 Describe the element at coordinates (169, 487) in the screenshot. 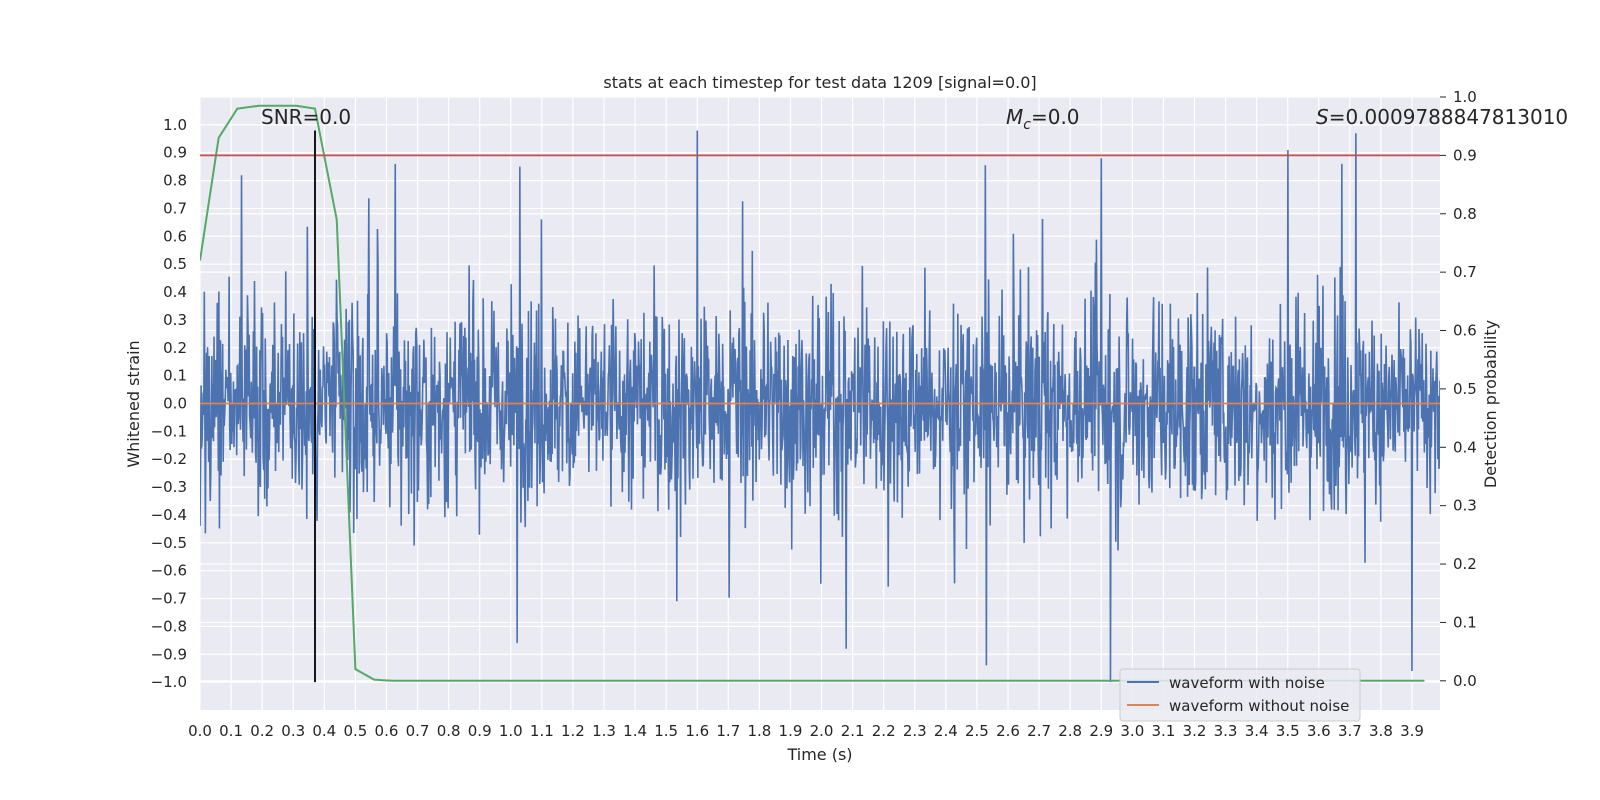

I see `y-tick-label: −0.3` at that location.